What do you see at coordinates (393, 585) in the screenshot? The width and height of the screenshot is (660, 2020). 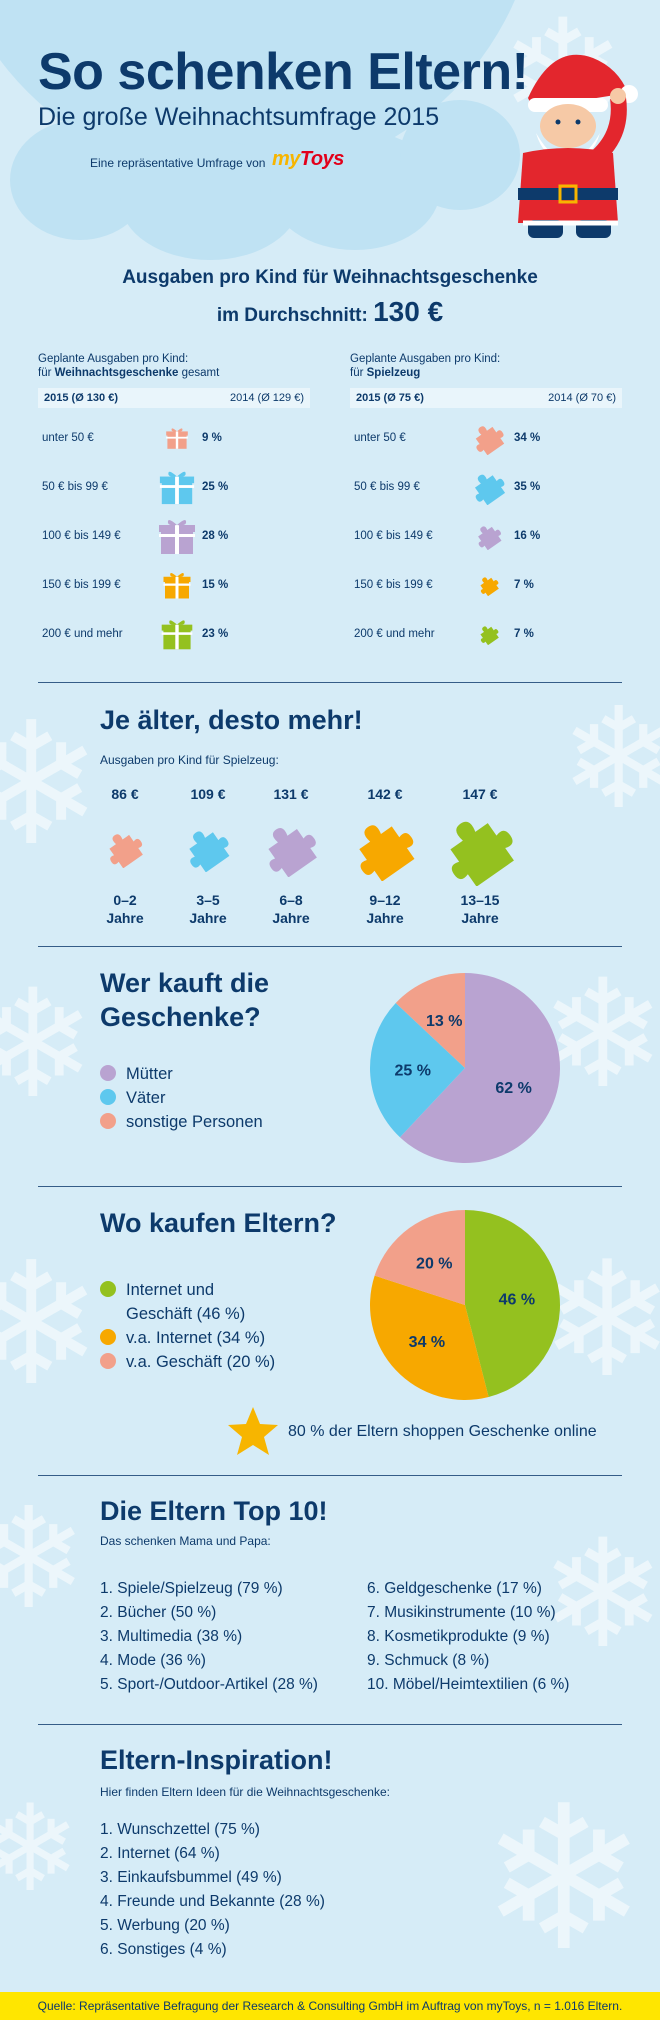 I see `toys-row-label: 150 € bis 199 €` at bounding box center [393, 585].